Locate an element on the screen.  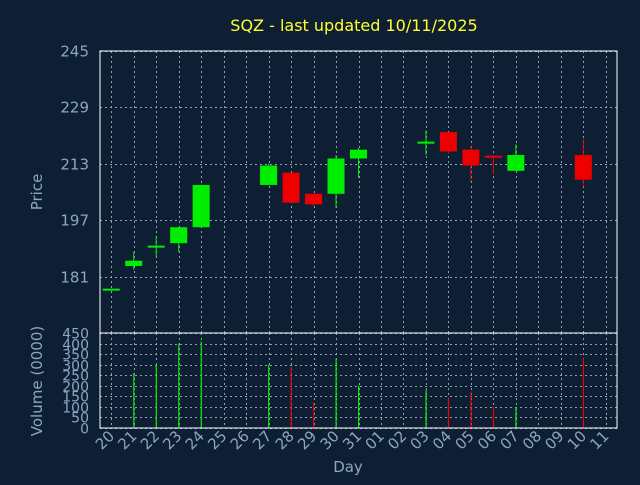
volume-tick-label: 150 is located at coordinates (75, 398).